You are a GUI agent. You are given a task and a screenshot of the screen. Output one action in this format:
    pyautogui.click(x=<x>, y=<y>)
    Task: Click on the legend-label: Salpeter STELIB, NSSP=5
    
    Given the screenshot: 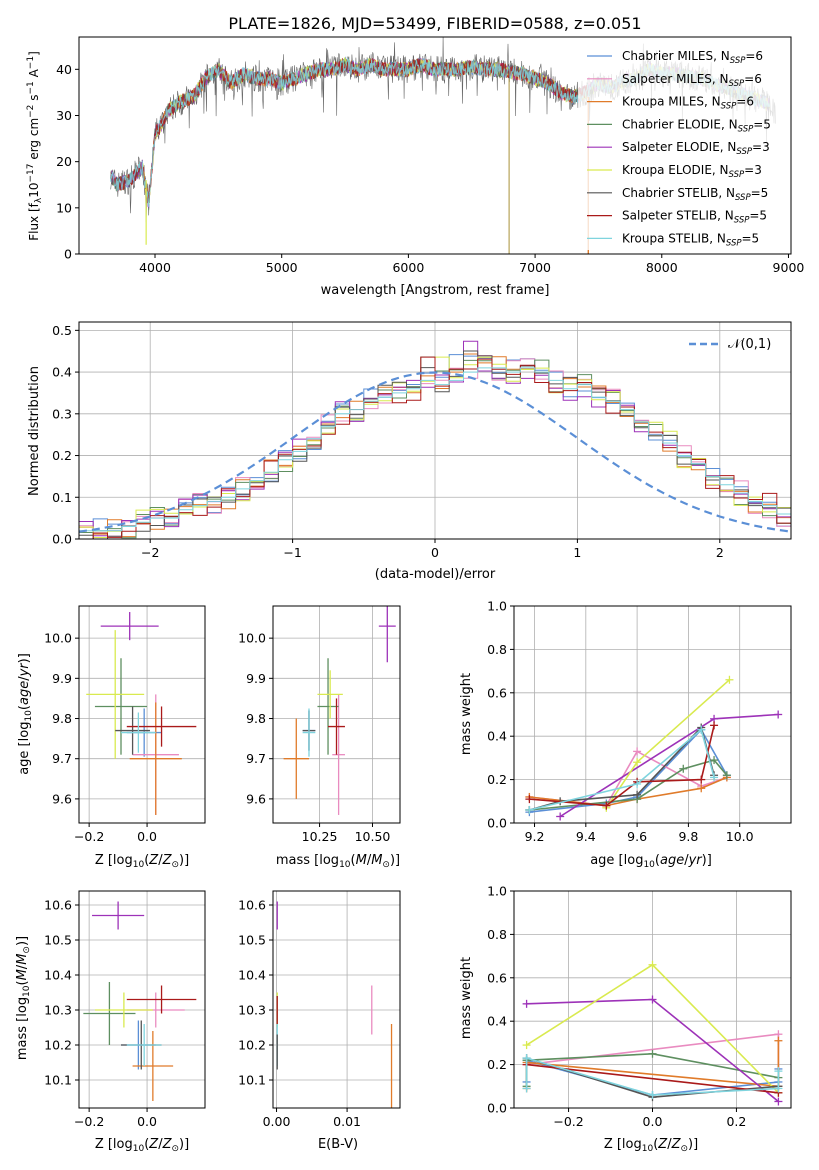 What is the action you would take?
    pyautogui.click(x=694, y=217)
    